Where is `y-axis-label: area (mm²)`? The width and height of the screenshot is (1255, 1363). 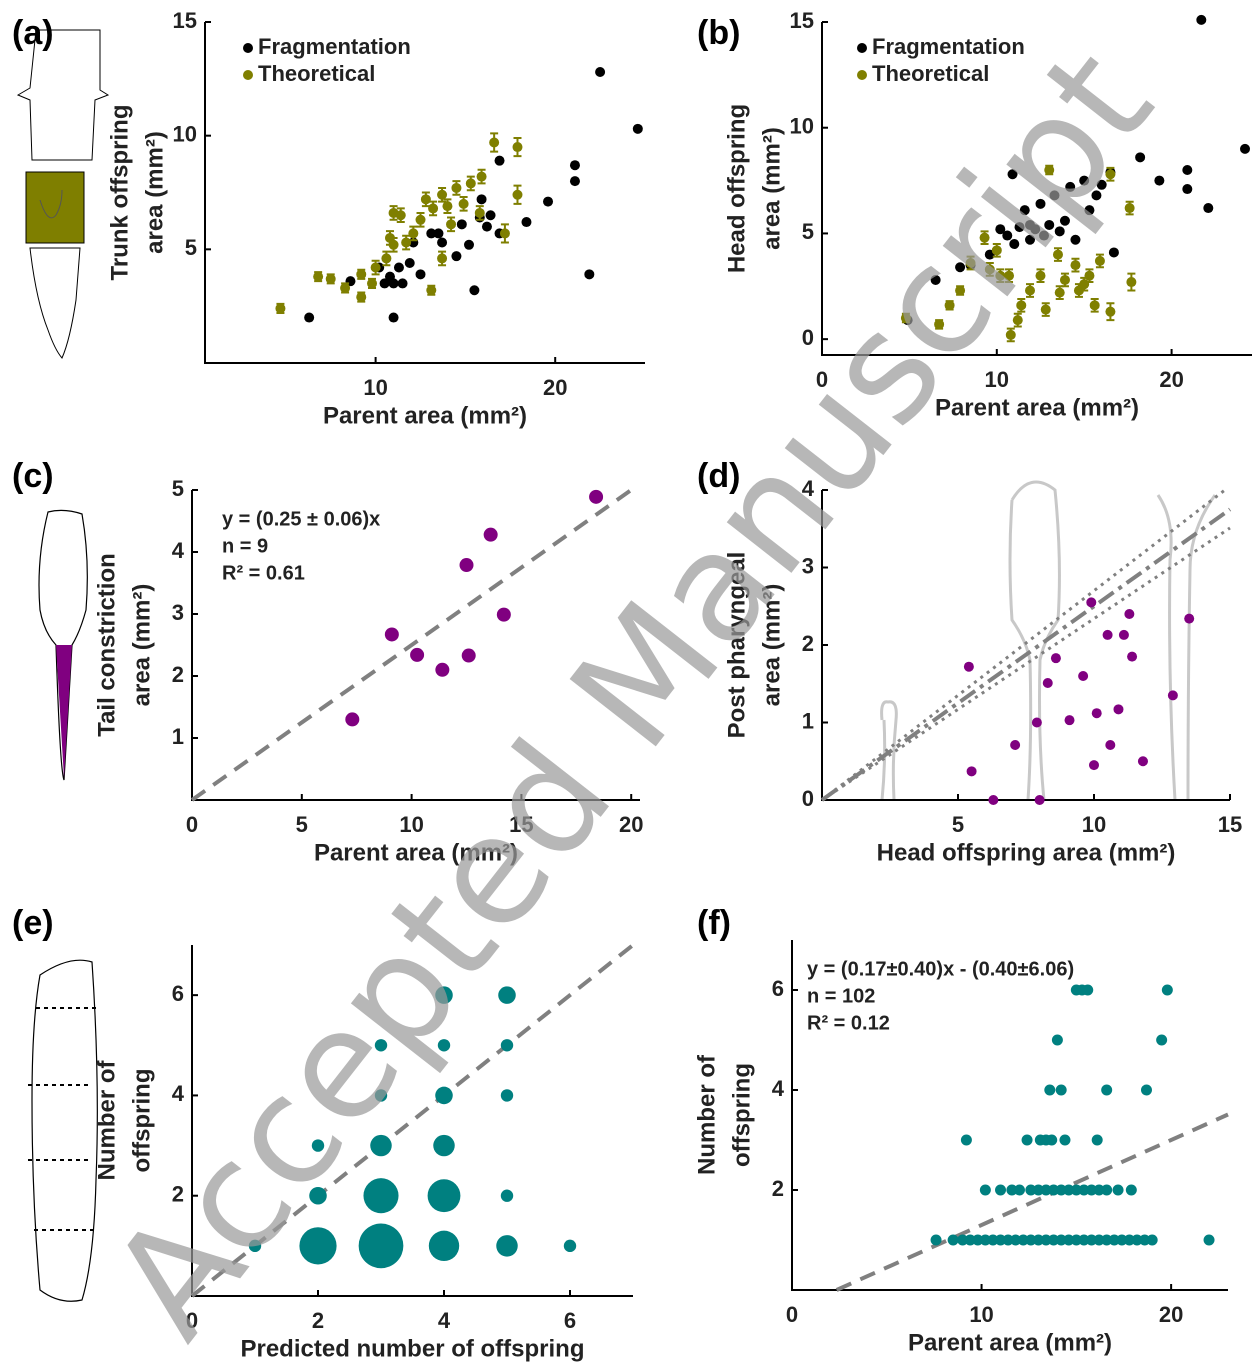 y-axis-label: area (mm²) is located at coordinates (141, 645).